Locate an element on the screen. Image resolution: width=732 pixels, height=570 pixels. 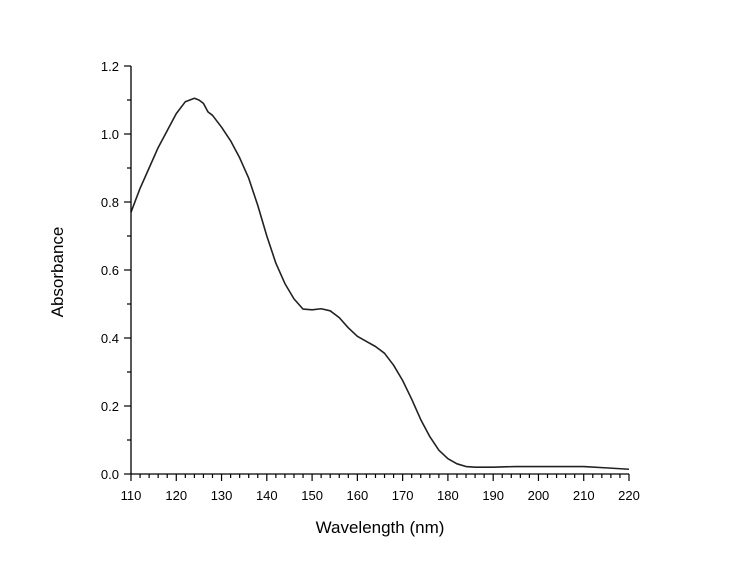
y-tick-label: 0.4 is located at coordinates (110, 338).